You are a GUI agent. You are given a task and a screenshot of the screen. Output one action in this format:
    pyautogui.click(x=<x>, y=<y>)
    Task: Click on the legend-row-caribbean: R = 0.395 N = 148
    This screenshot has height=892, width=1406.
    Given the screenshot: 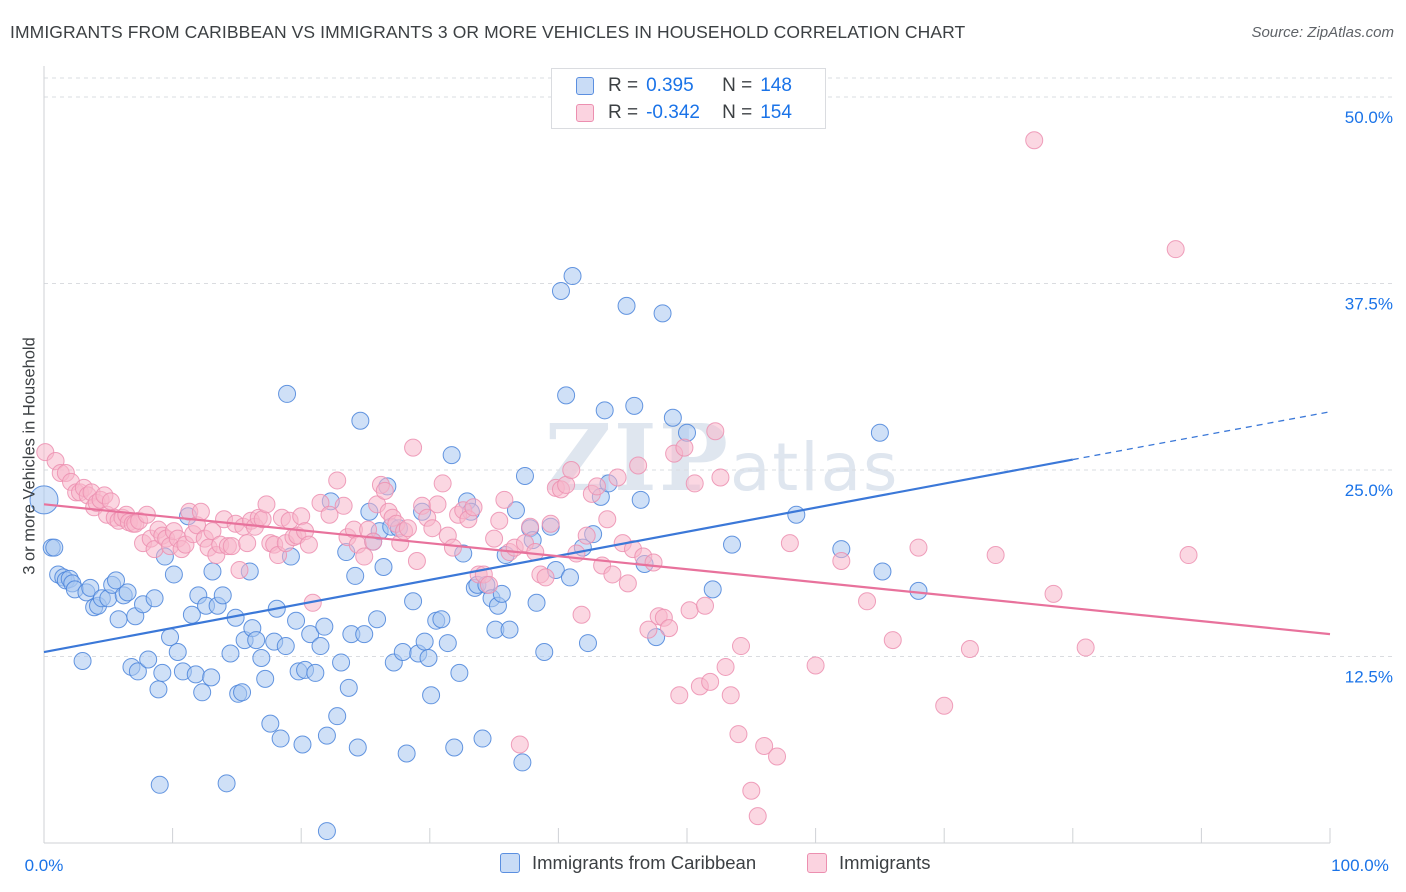 What is the action you would take?
    pyautogui.click(x=684, y=86)
    